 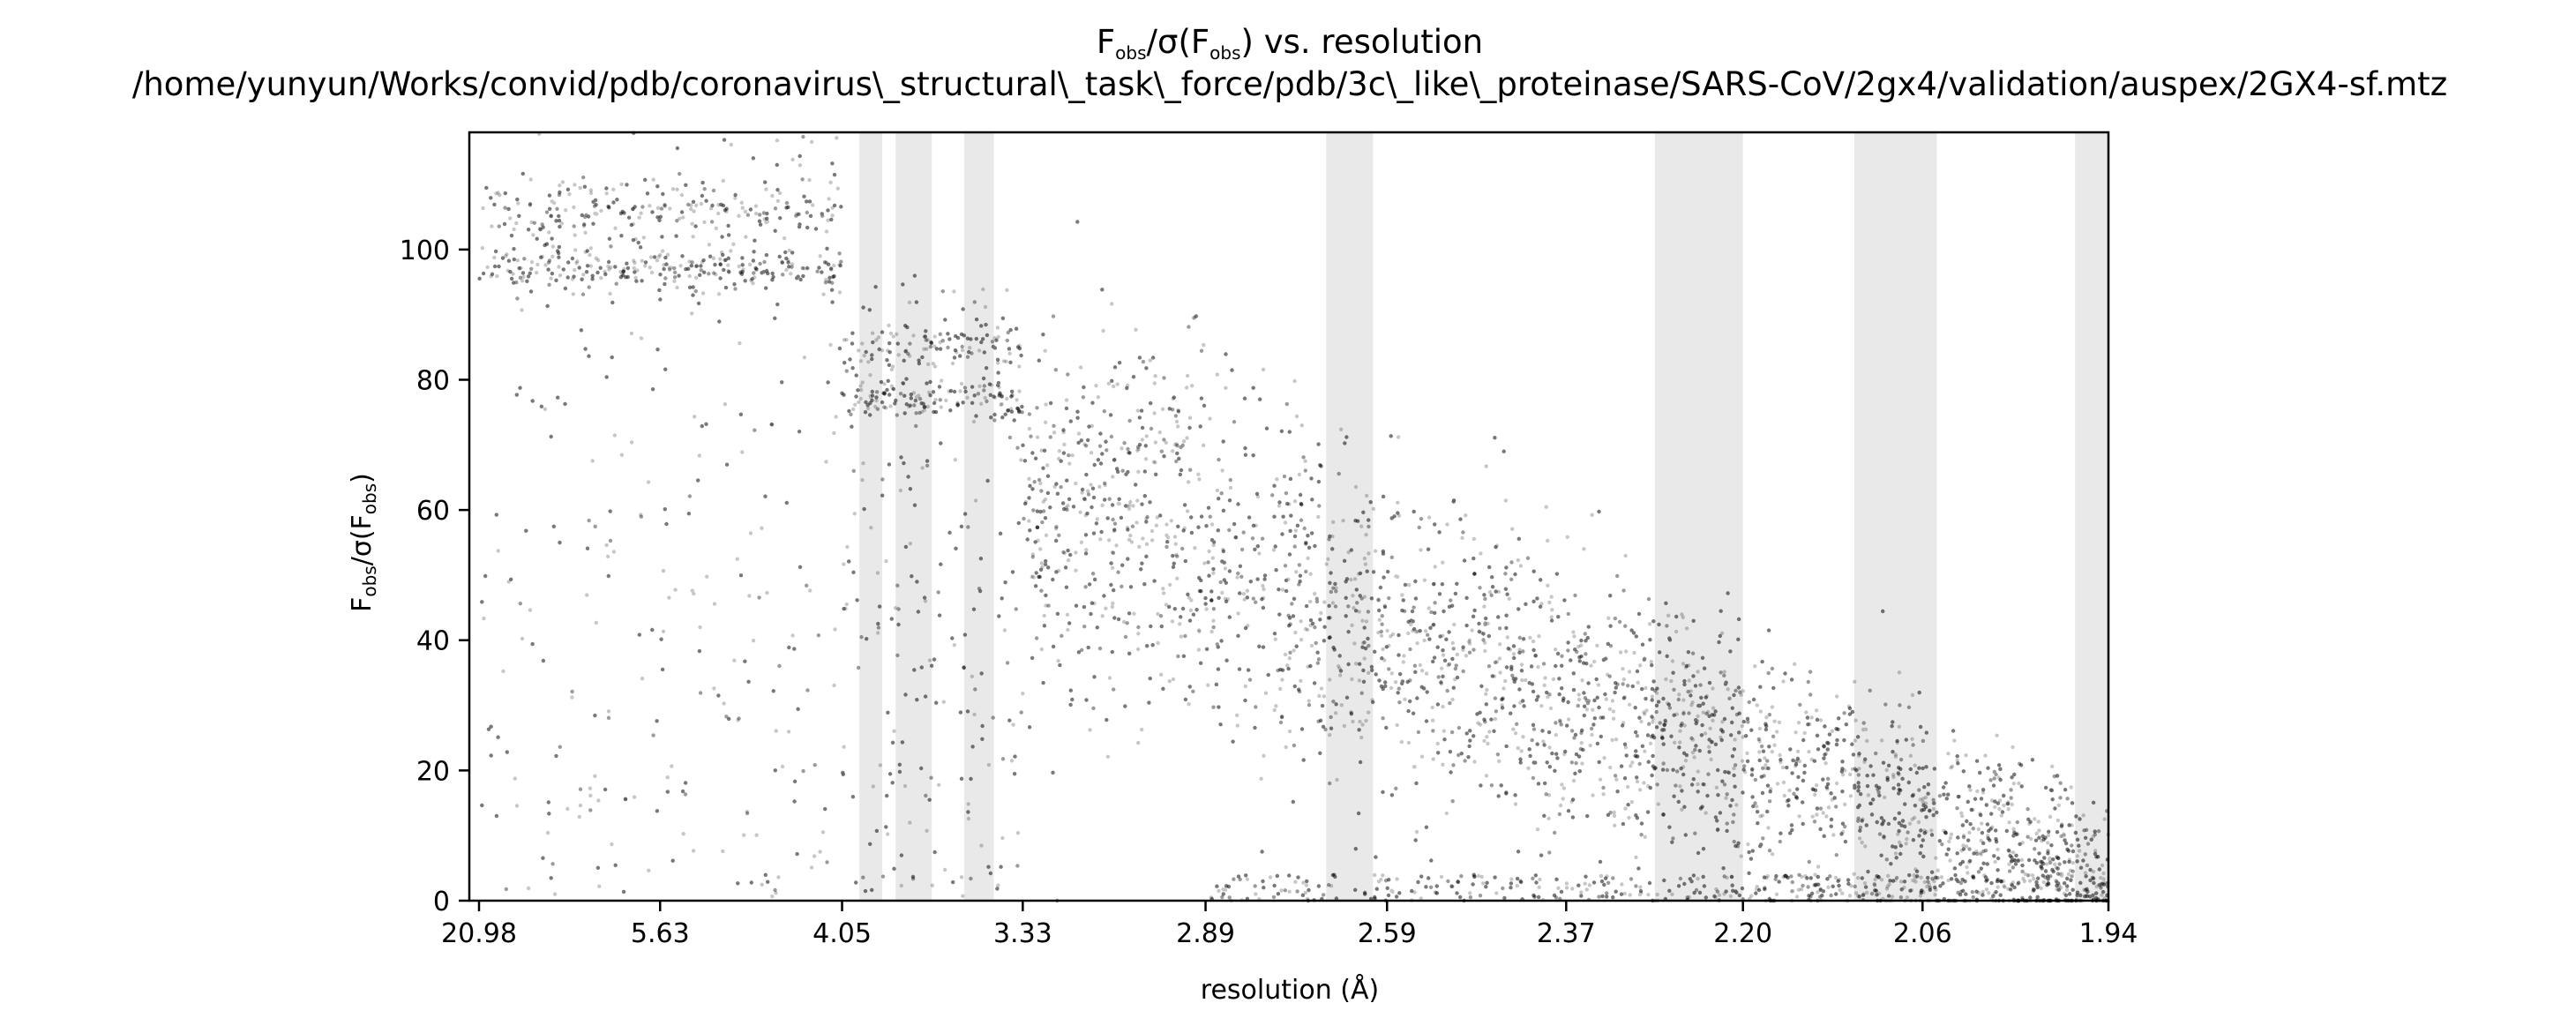 What do you see at coordinates (1225, 53) in the screenshot?
I see `title-sub-obs-2: obs` at bounding box center [1225, 53].